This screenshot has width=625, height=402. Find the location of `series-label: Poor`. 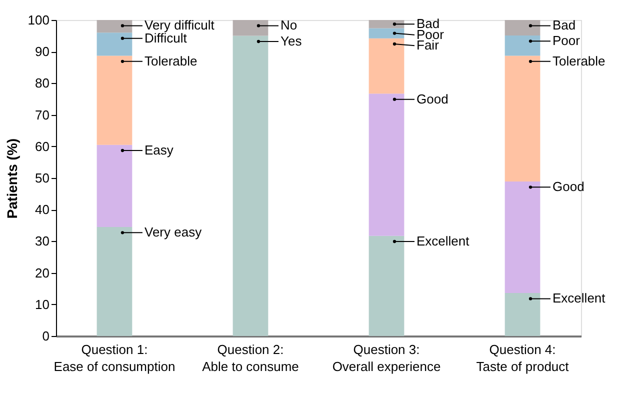

series-label: Poor is located at coordinates (566, 40).